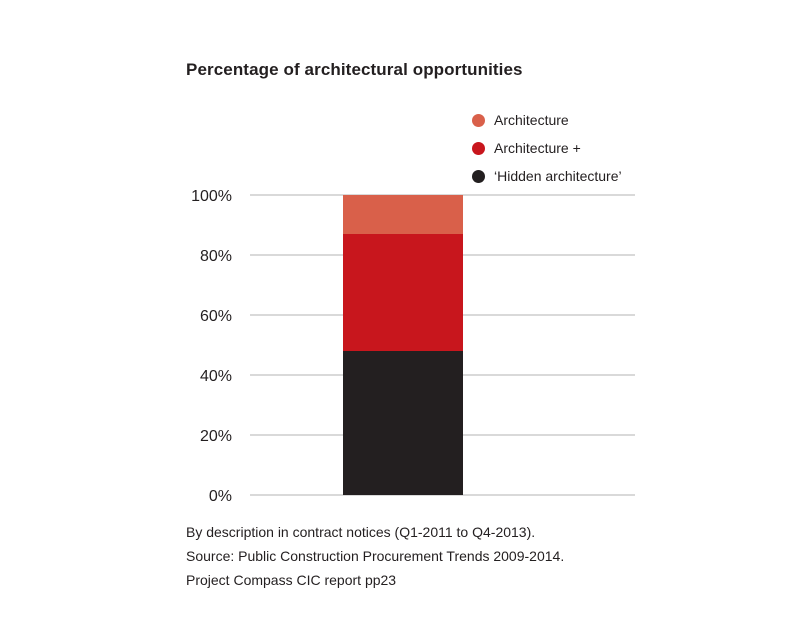 This screenshot has width=800, height=641. What do you see at coordinates (403, 214) in the screenshot?
I see `bar-segment-architecture` at bounding box center [403, 214].